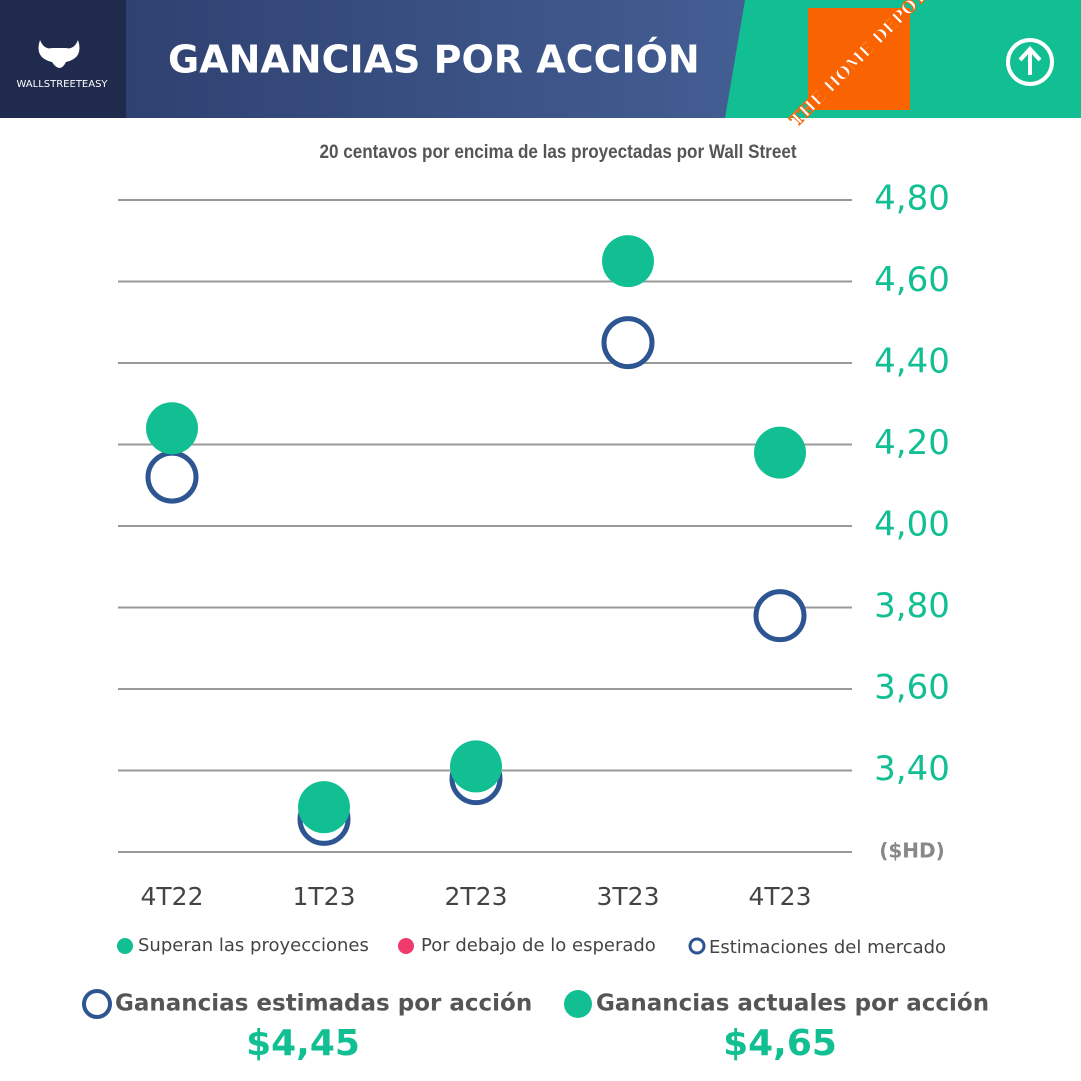 The image size is (1081, 1081). I want to click on summary-label: Ganancias estimadas por acción, so click(323, 1004).